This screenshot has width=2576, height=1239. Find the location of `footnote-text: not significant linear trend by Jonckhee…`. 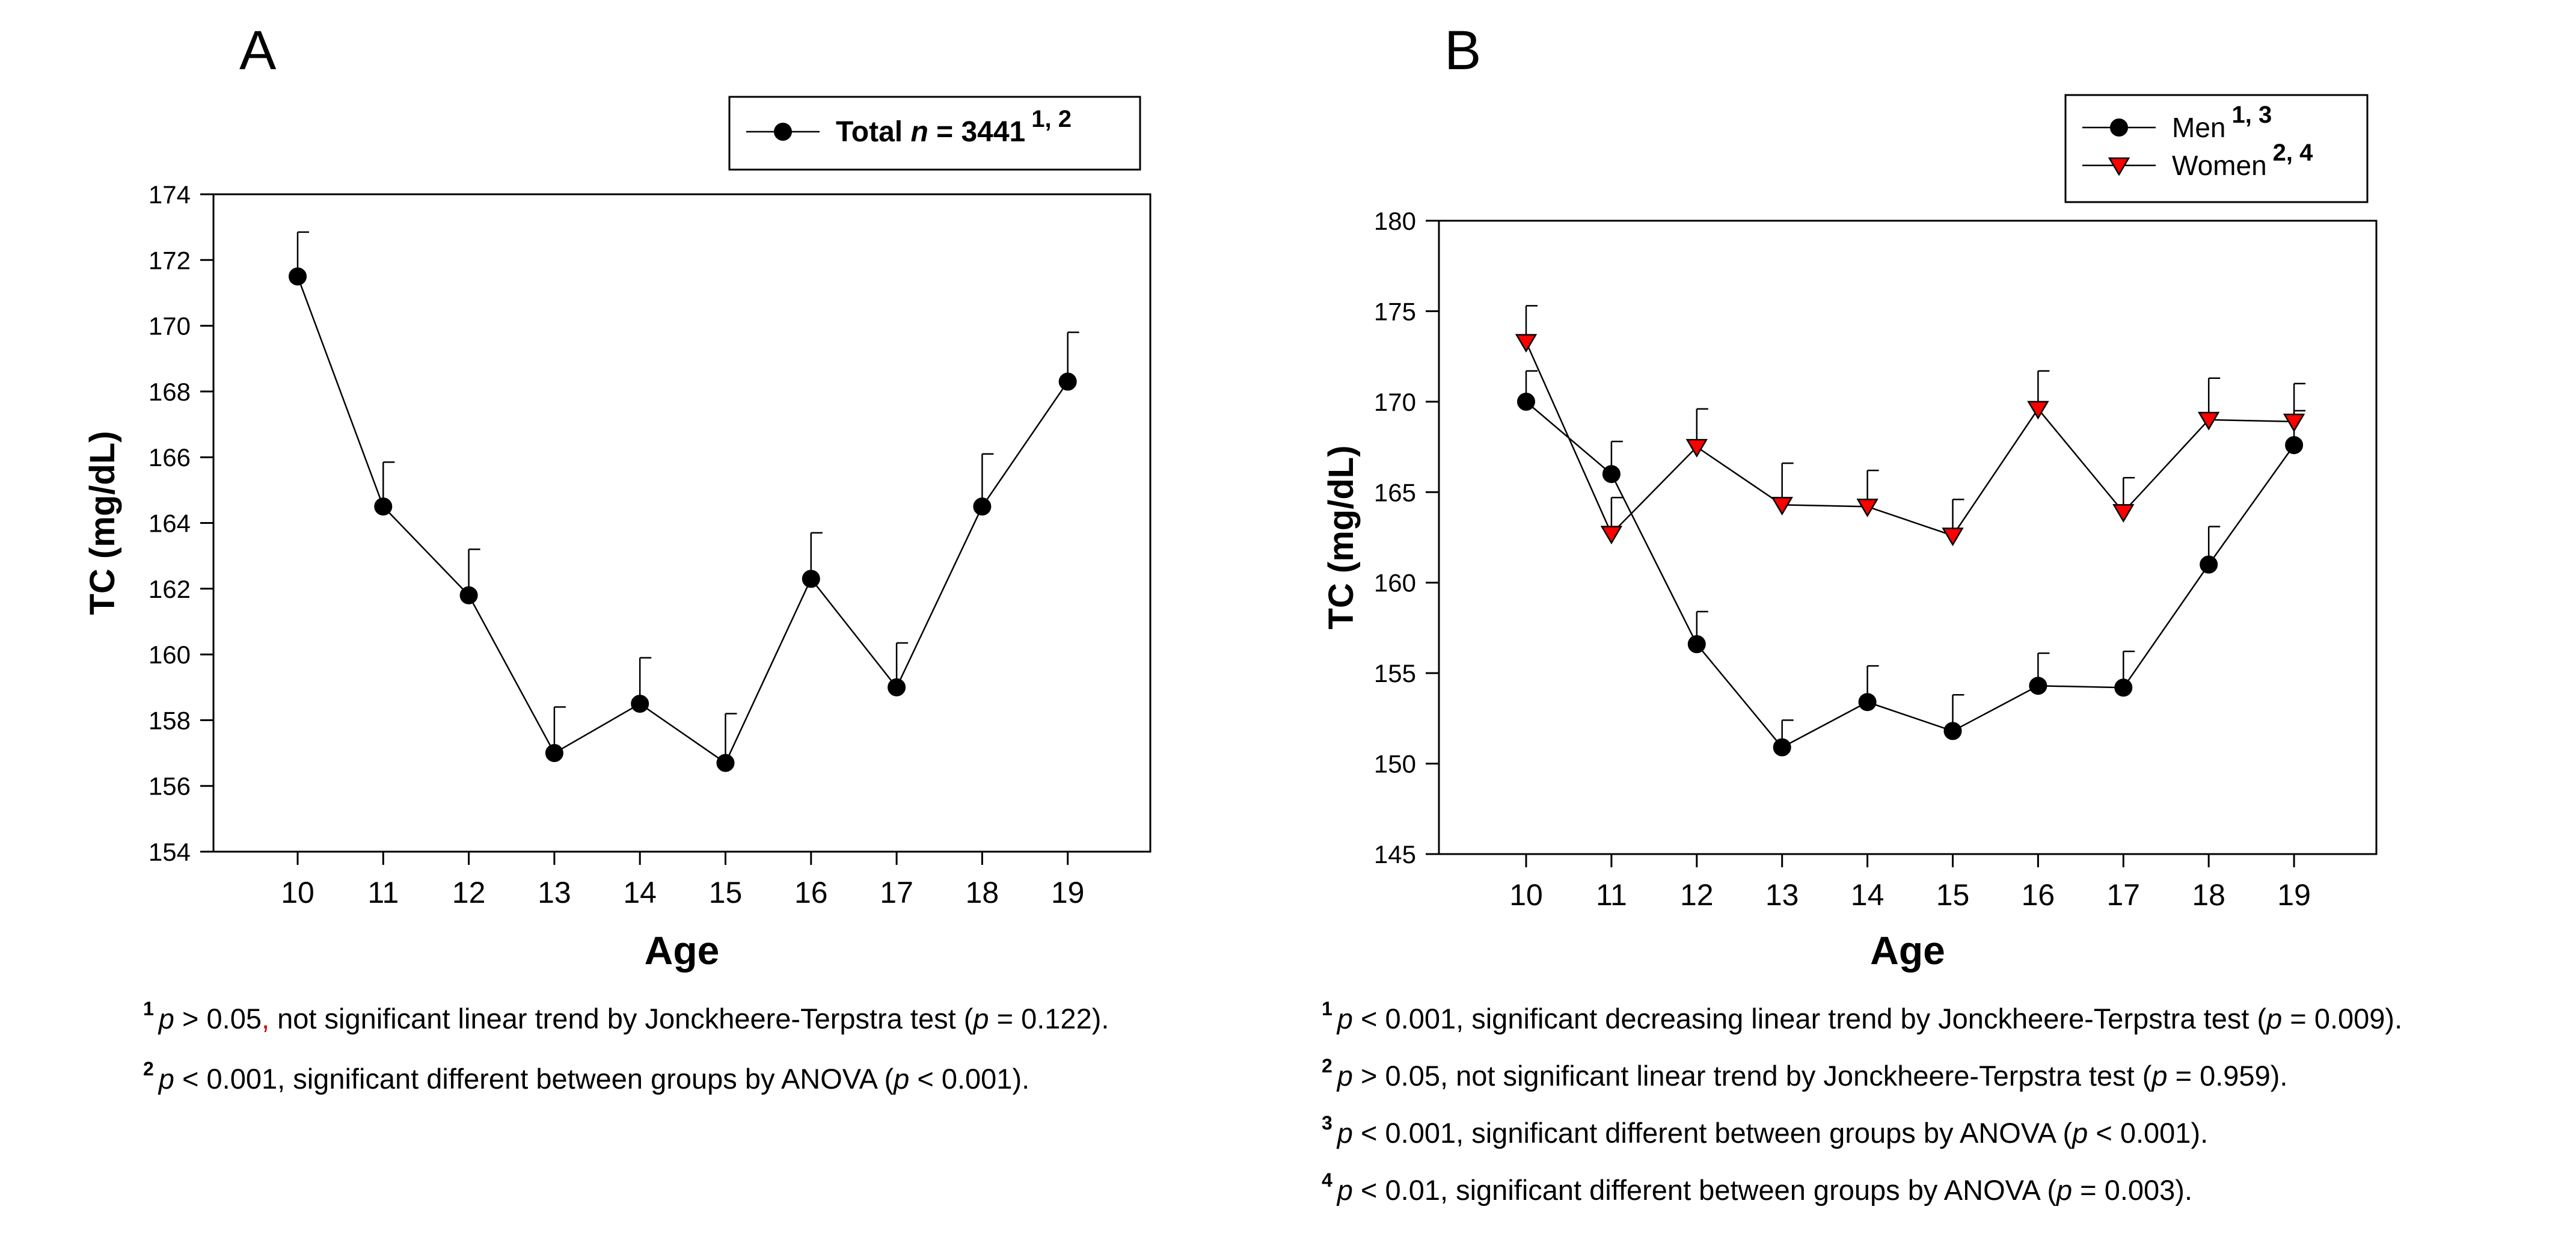

footnote-text: not significant linear trend by Jonckhee… is located at coordinates (621, 1019).